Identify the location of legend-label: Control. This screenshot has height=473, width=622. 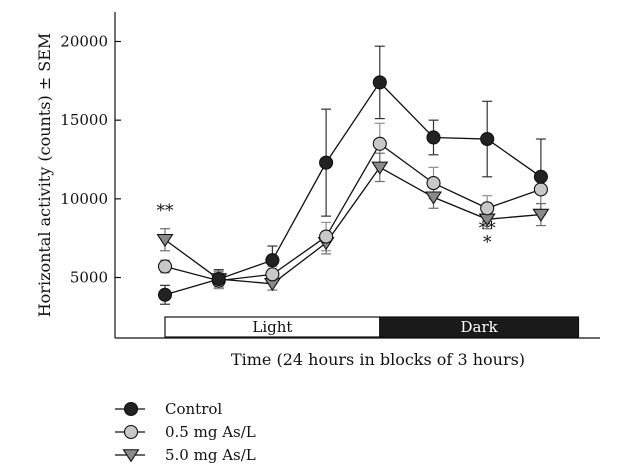
(193, 409).